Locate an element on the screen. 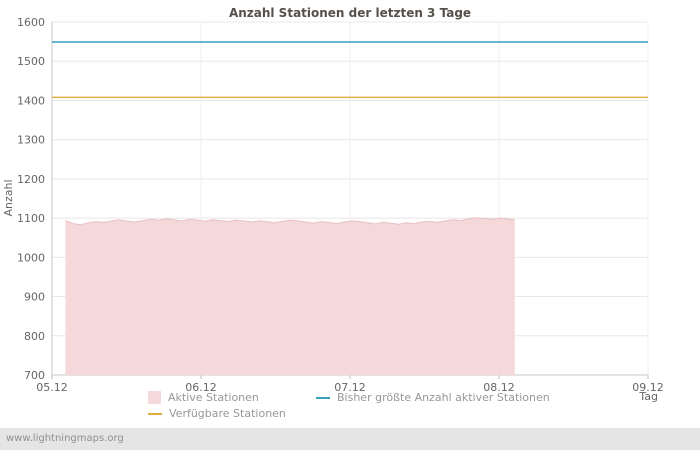 This screenshot has width=700, height=450. y-tick-label: 1600 is located at coordinates (31, 22).